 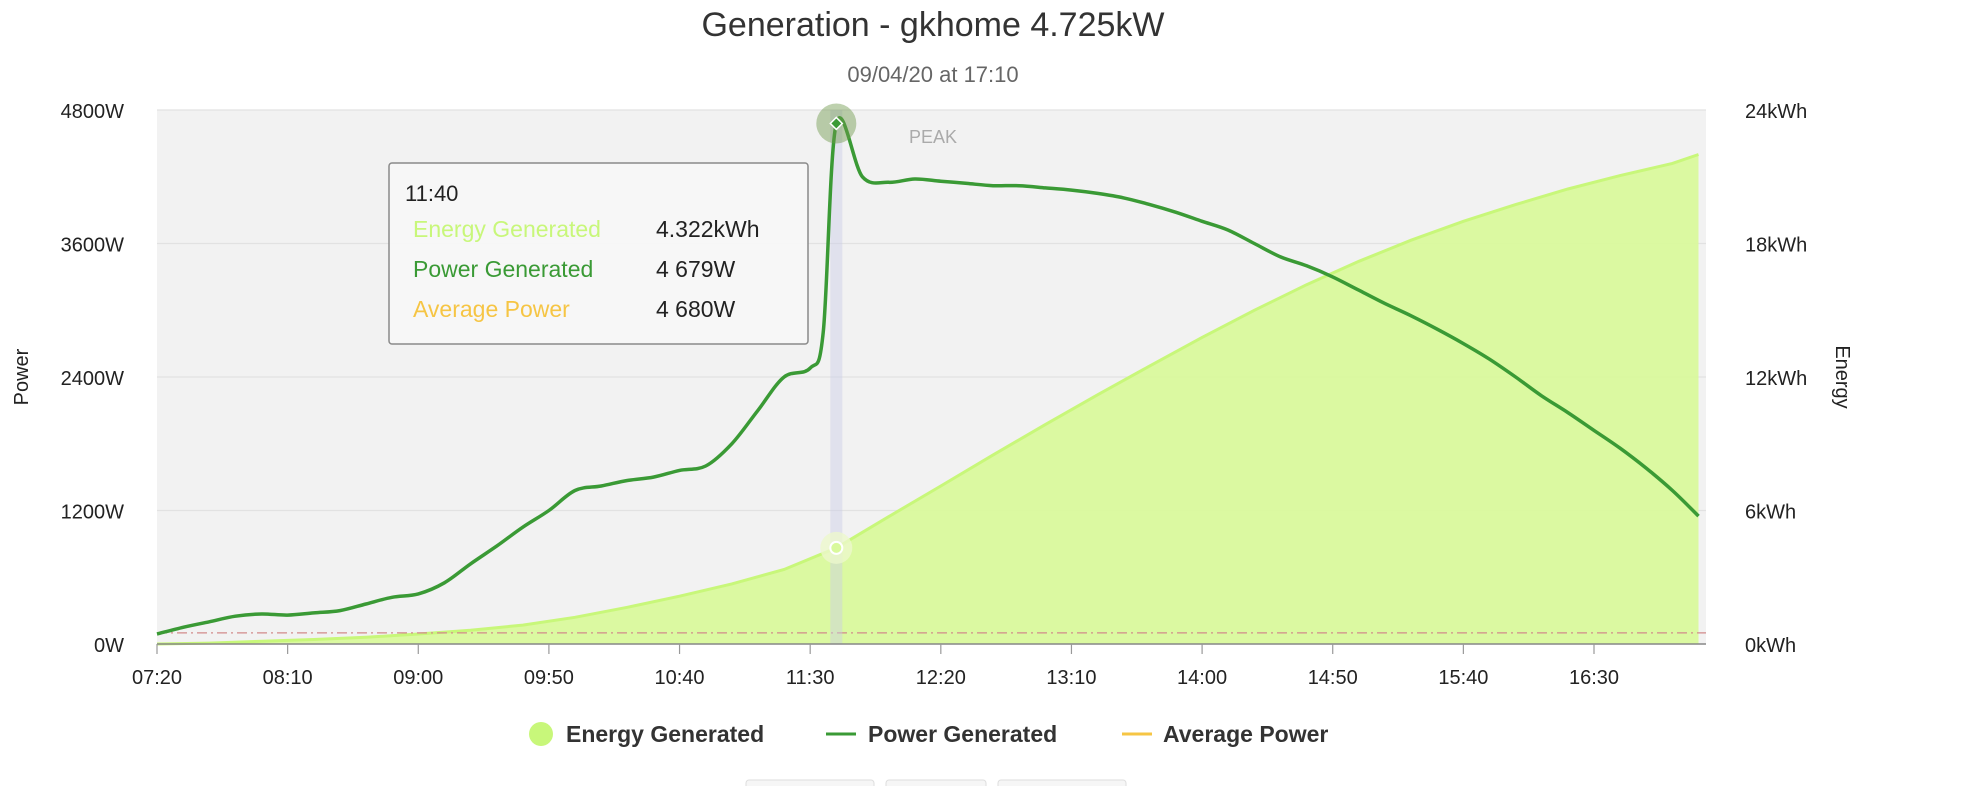 What do you see at coordinates (836, 547) in the screenshot?
I see `energy-hover-marker` at bounding box center [836, 547].